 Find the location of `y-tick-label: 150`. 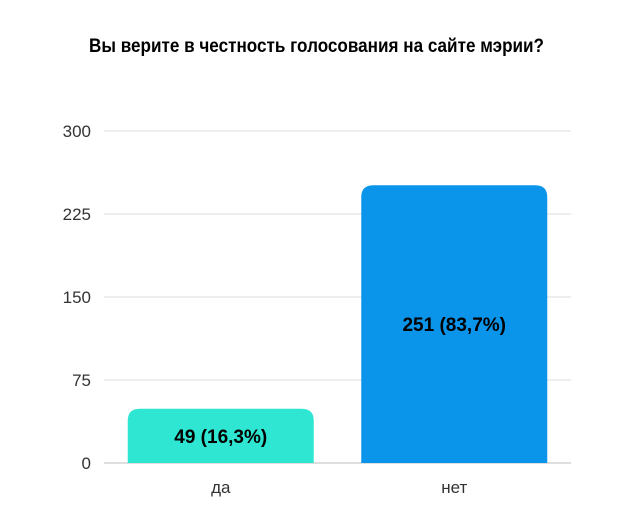

y-tick-label: 150 is located at coordinates (77, 297).